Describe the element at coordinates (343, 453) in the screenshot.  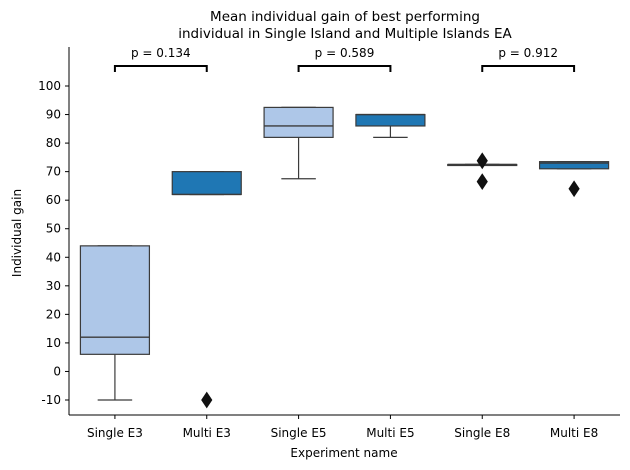
I see `x-axis-label: Experiment name` at that location.